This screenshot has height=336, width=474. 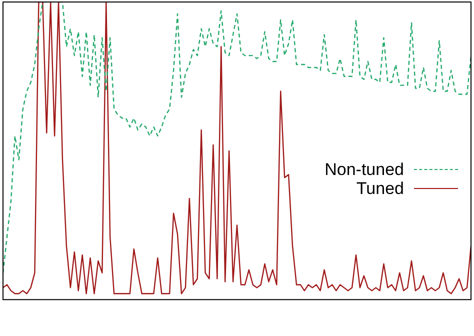 I want to click on legend-label: Tuned, so click(x=380, y=188).